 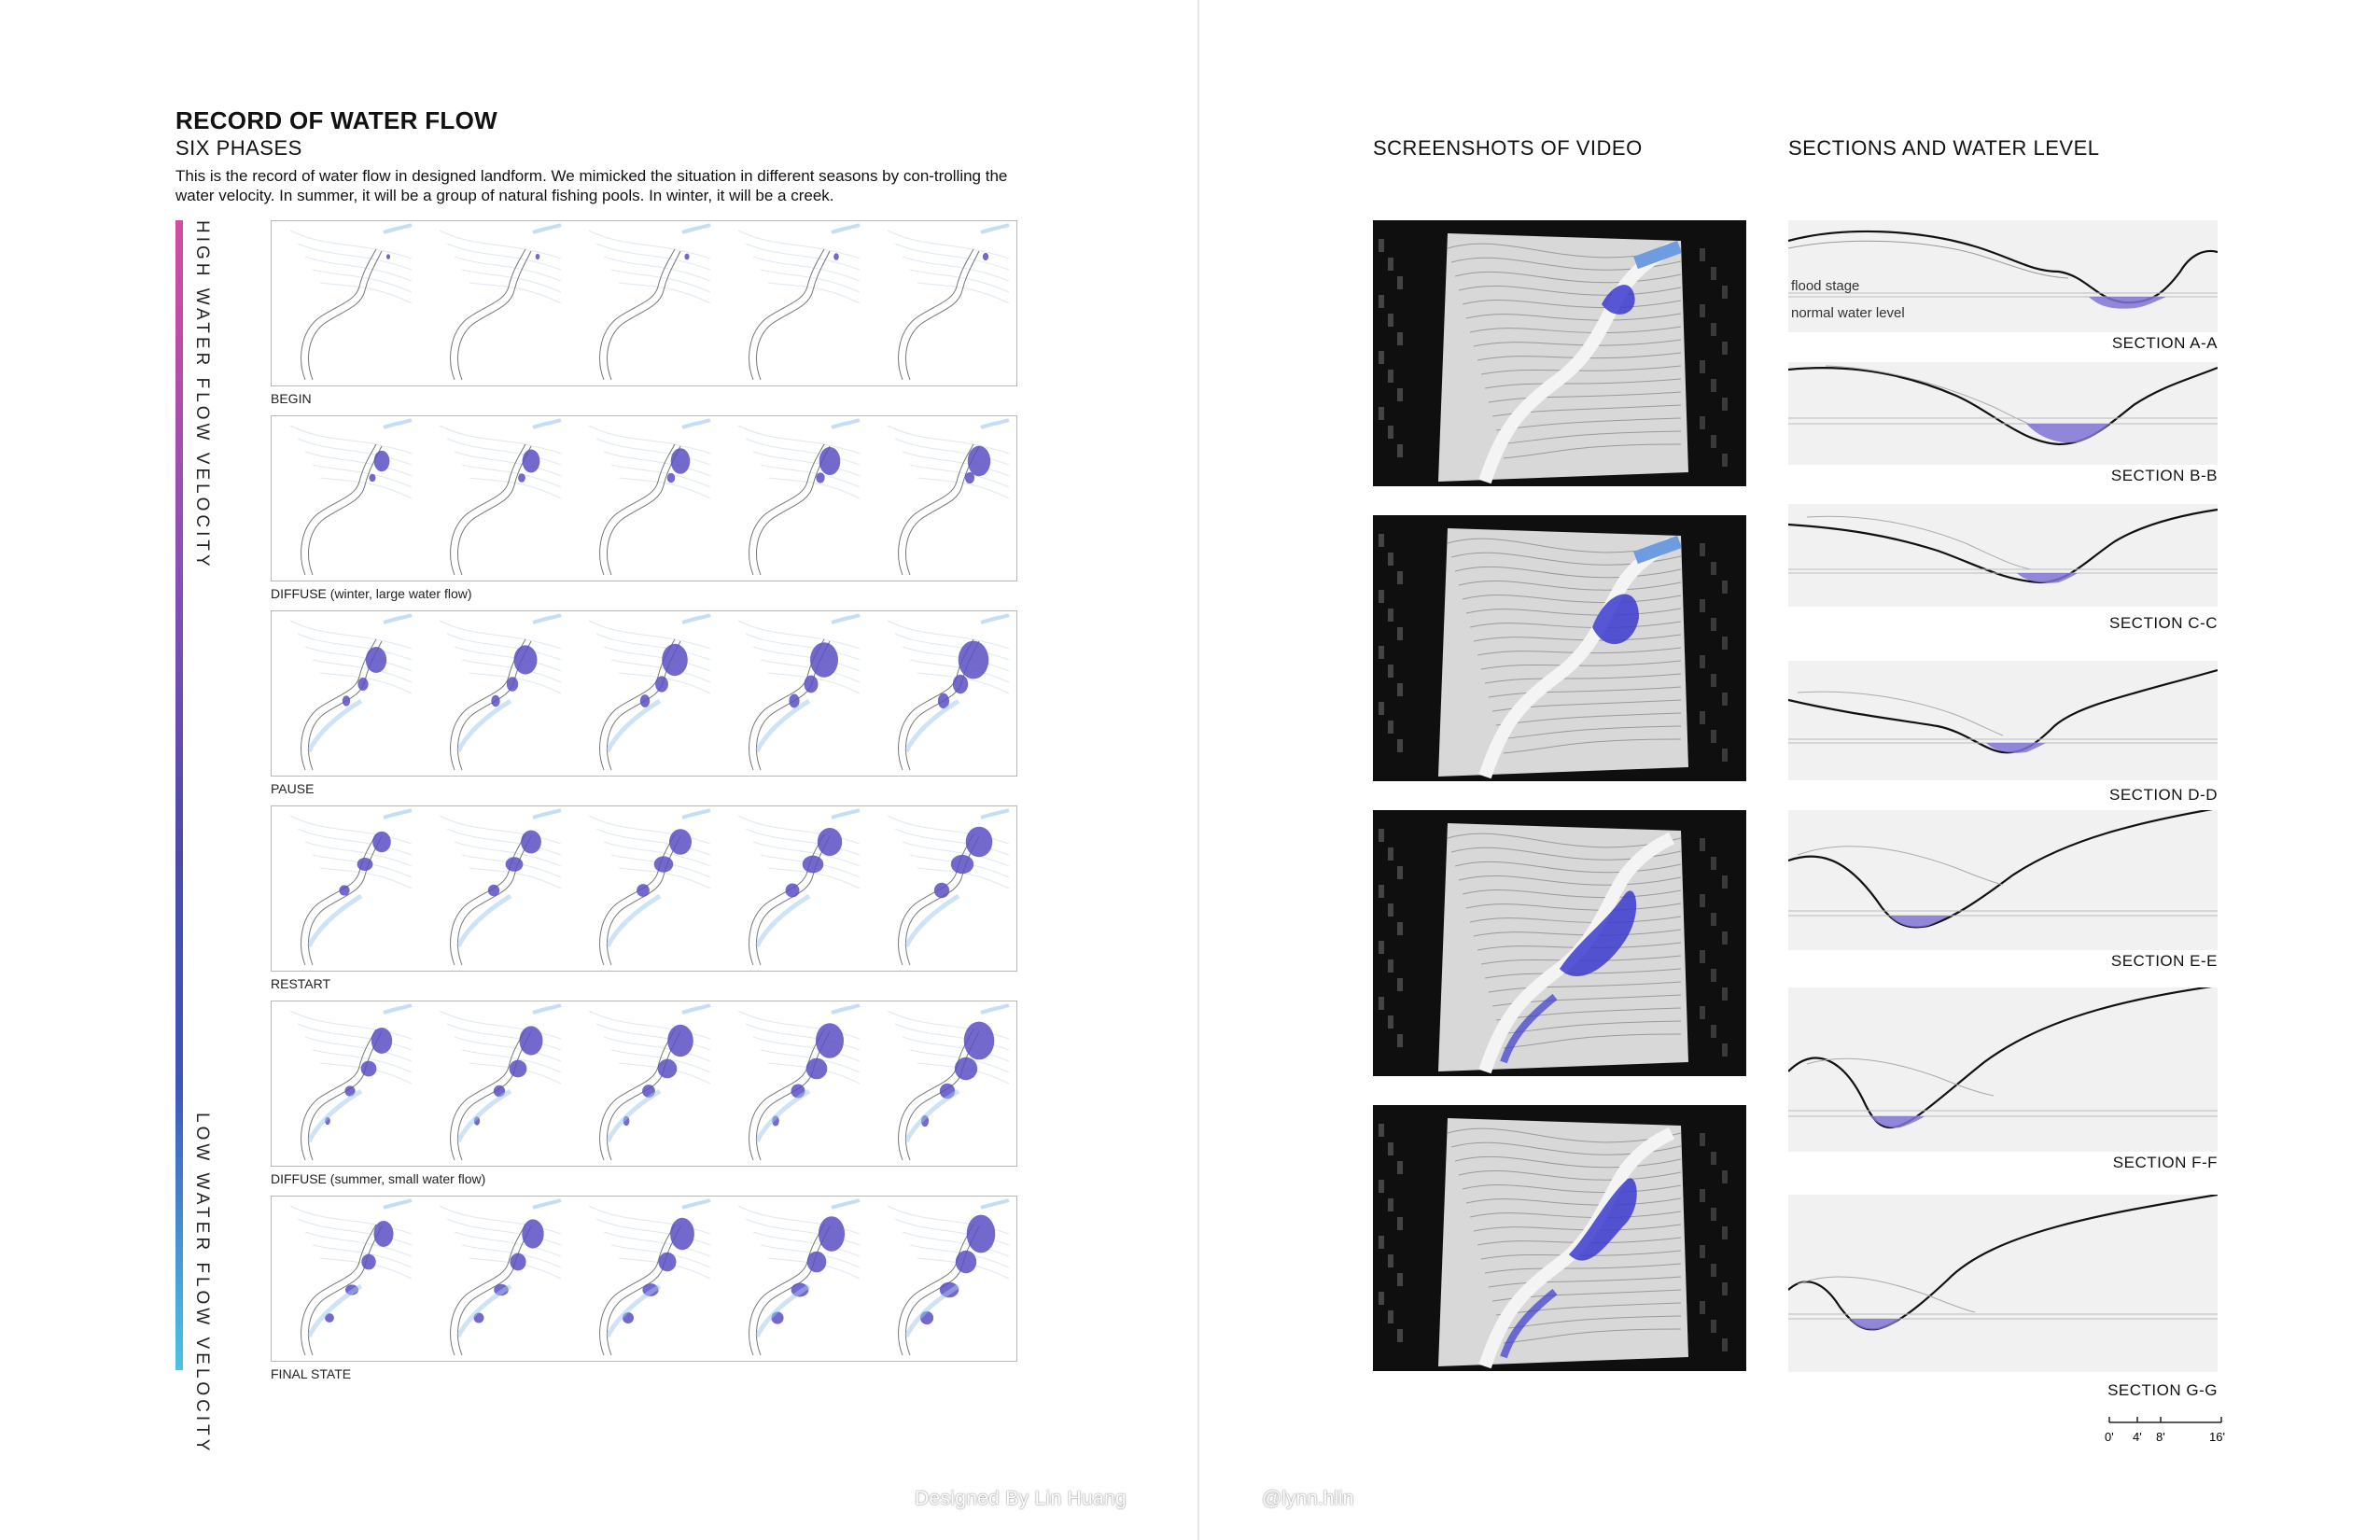 I want to click on scale-tick-label: 16', so click(x=2217, y=1437).